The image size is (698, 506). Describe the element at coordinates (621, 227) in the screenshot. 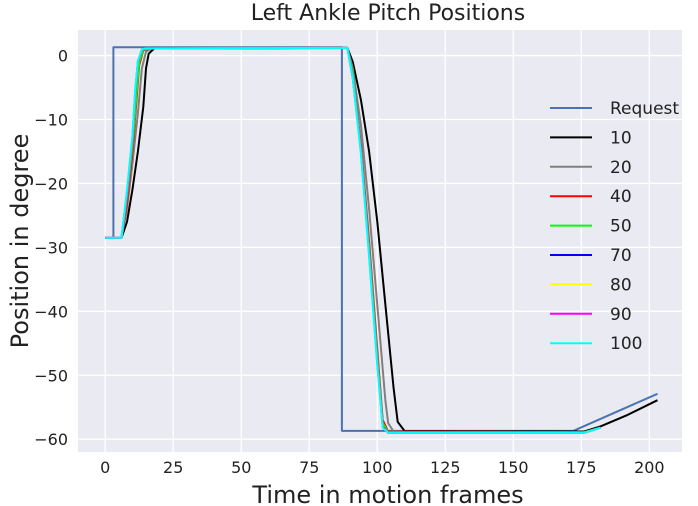

I see `legend-label: 50` at that location.